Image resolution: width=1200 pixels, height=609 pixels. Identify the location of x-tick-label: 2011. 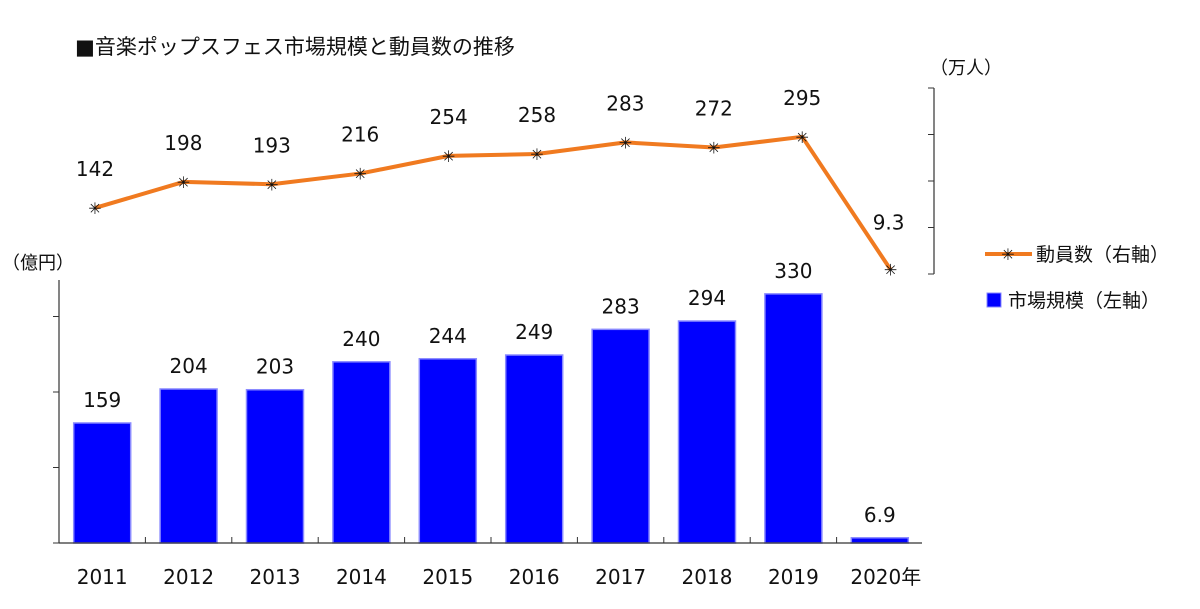
(102, 577).